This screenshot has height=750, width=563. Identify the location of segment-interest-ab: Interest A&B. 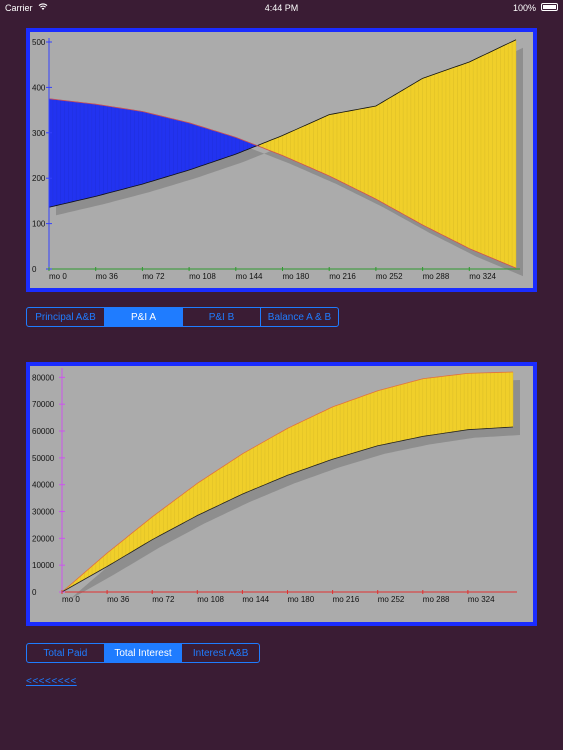
(220, 653).